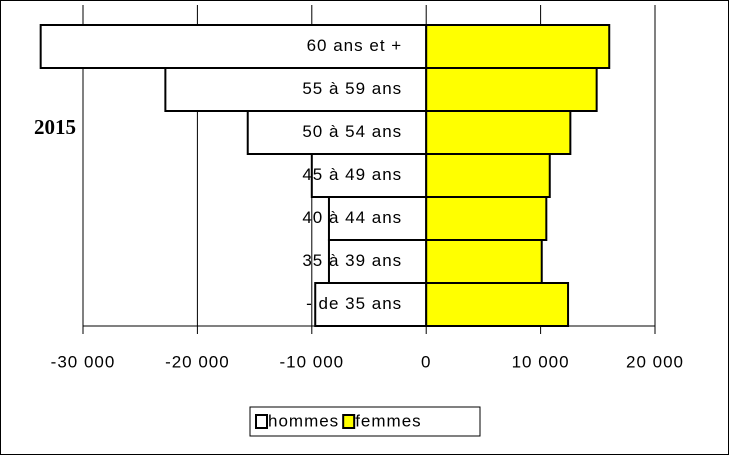  What do you see at coordinates (197, 361) in the screenshot?
I see `x-tick-label: -20 000` at bounding box center [197, 361].